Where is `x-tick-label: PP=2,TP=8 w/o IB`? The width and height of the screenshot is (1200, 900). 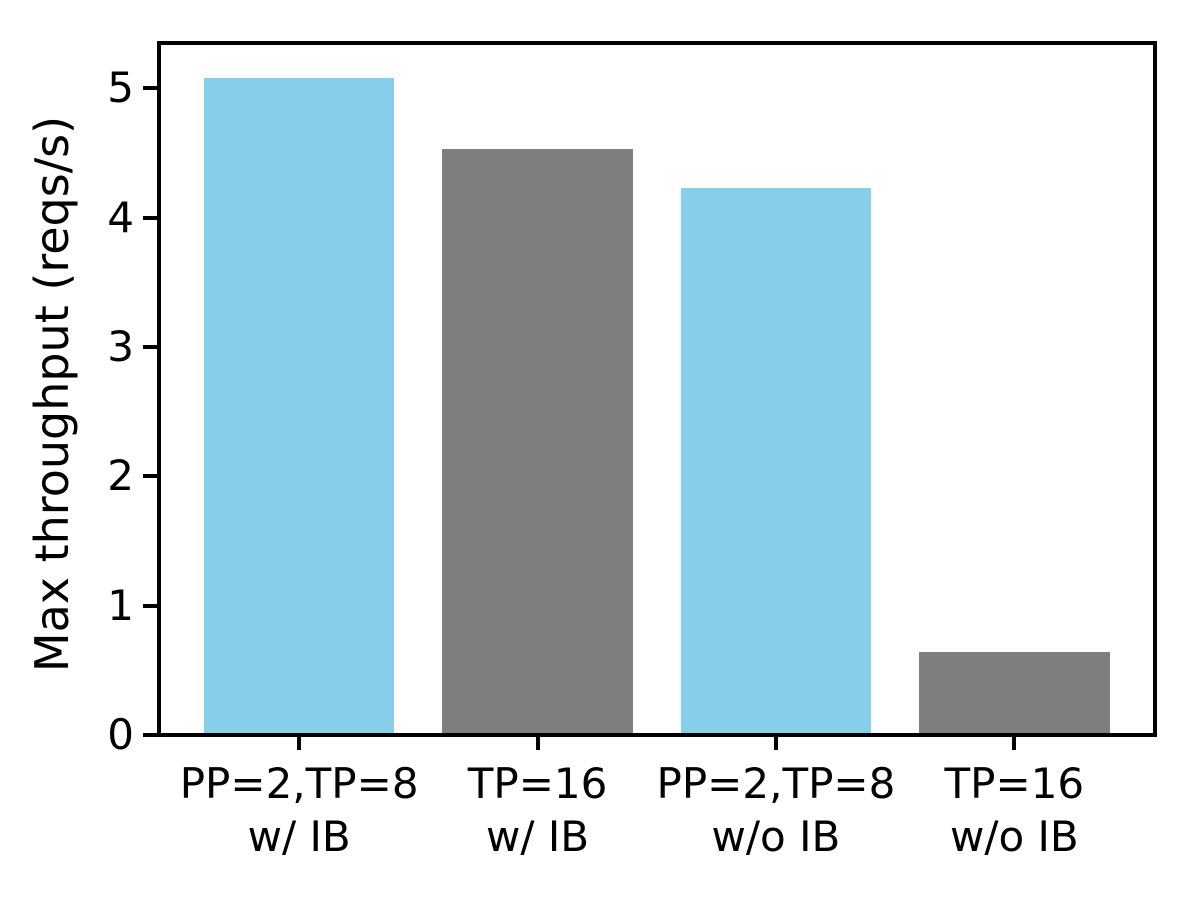
x-tick-label: PP=2,TP=8 w/o IB is located at coordinates (776, 810).